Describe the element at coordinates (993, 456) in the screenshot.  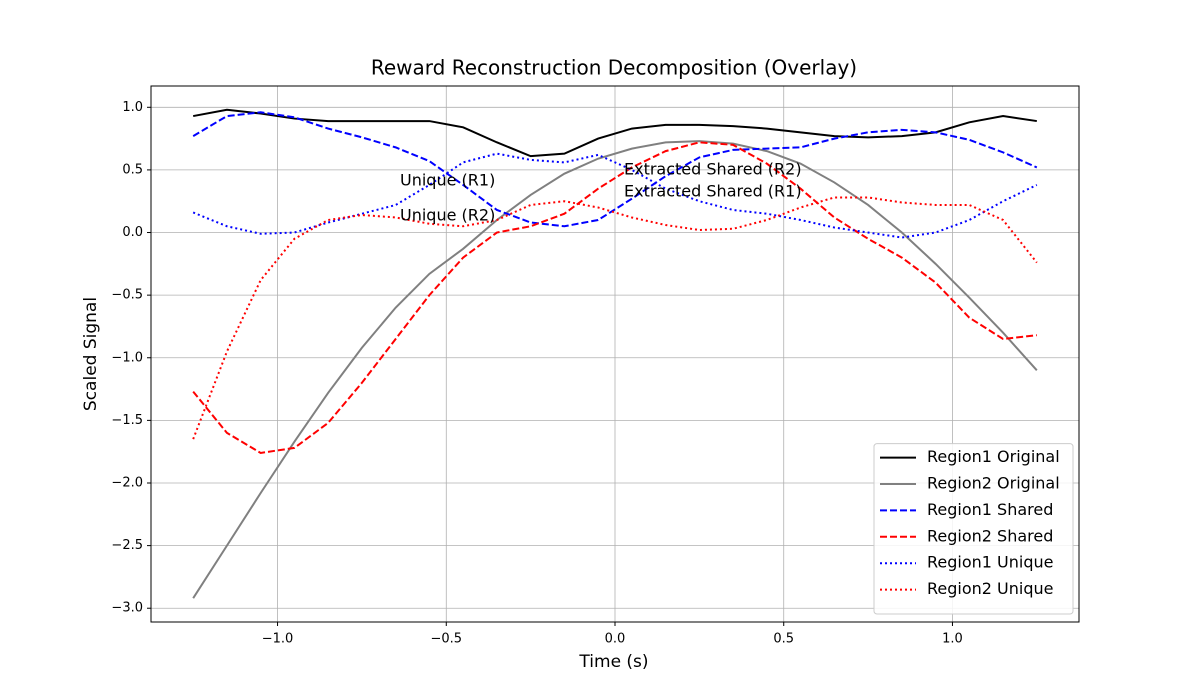
I see `legend-label: Region1 Original` at that location.